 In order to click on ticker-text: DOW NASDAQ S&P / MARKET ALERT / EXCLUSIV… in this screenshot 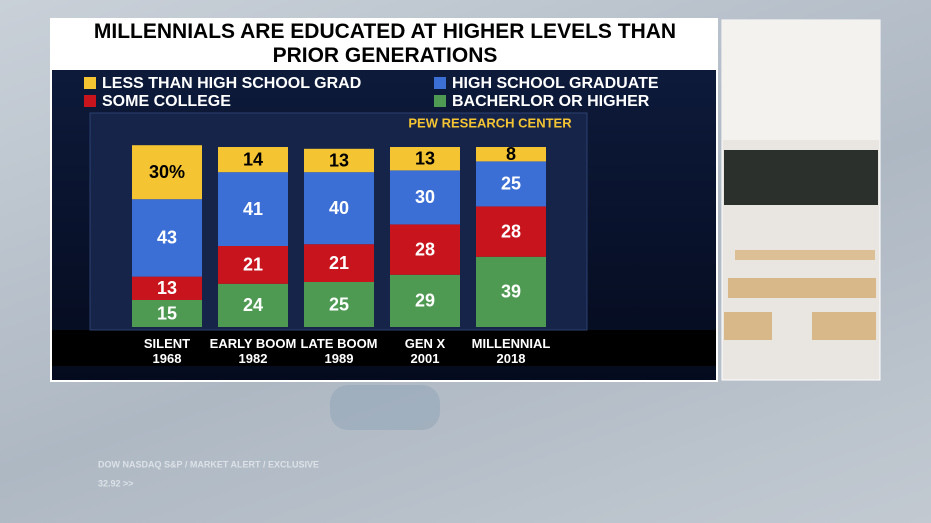, I will do `click(208, 464)`.